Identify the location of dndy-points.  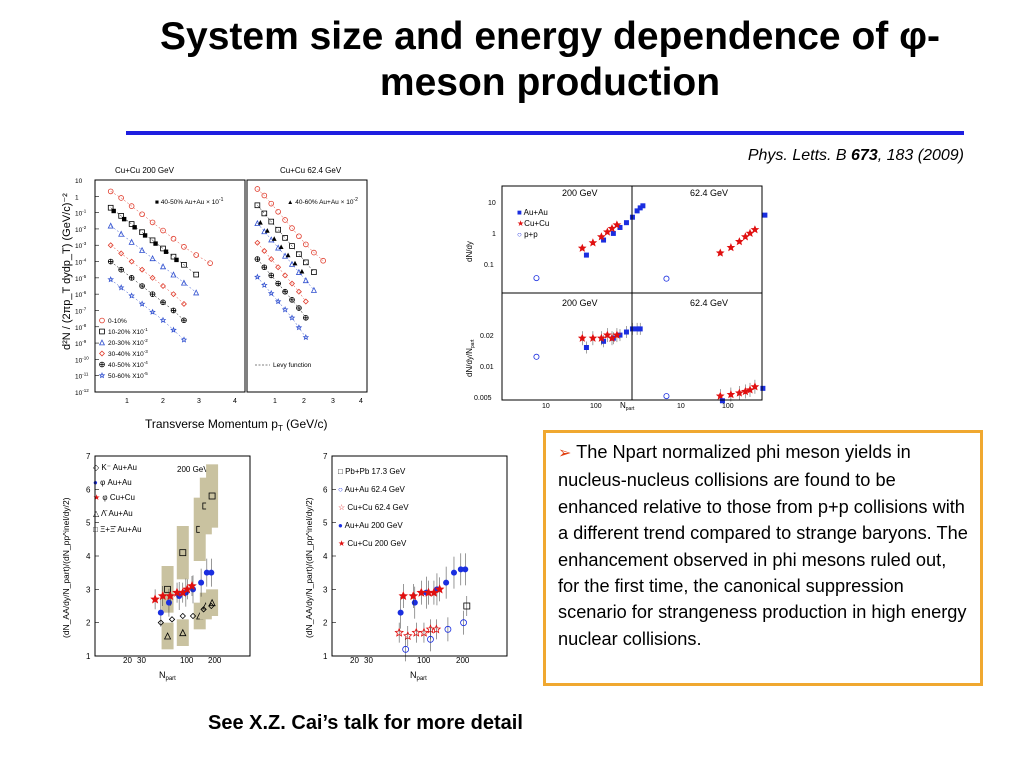
(650, 303).